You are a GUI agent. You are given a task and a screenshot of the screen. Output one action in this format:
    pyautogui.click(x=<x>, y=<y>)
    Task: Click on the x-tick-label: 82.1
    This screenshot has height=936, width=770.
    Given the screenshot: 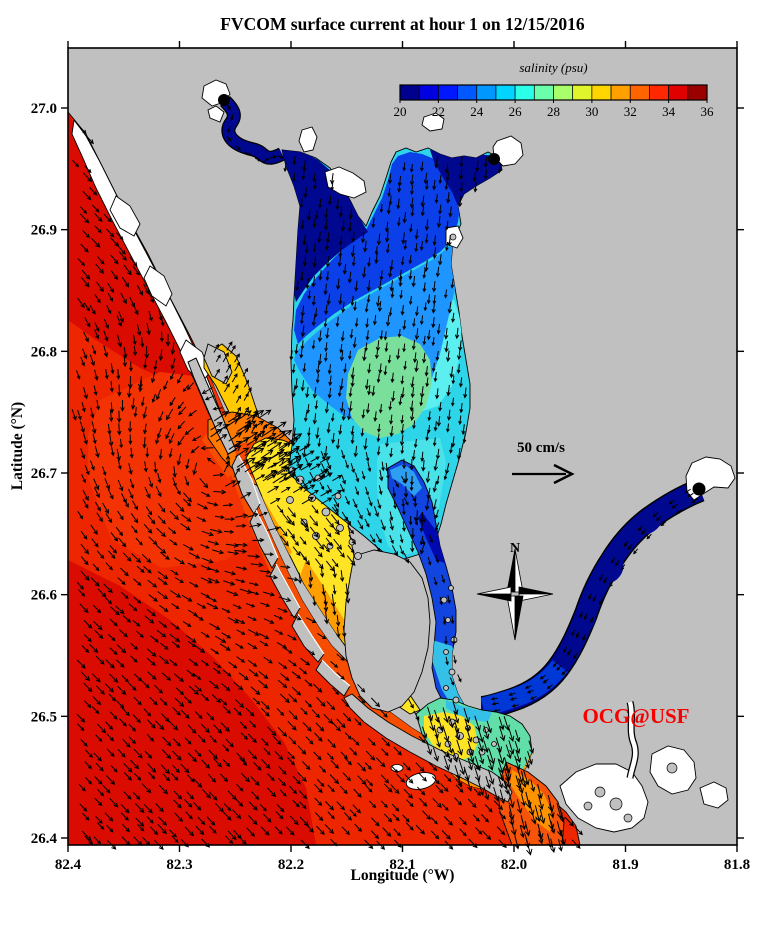 What is the action you would take?
    pyautogui.click(x=402, y=865)
    